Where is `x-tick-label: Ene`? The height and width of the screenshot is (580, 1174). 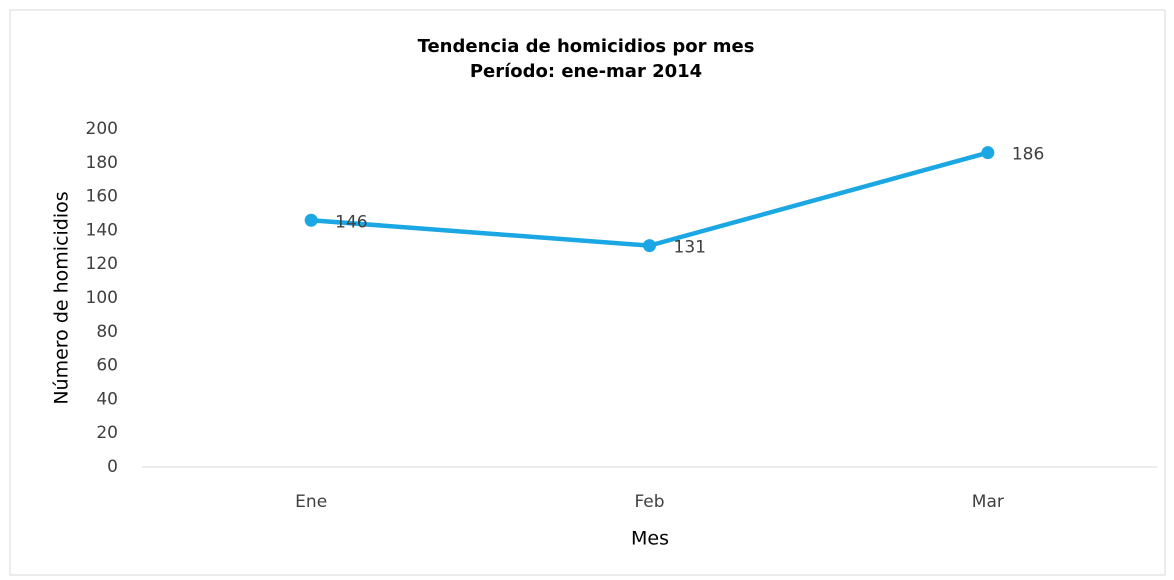
x-tick-label: Ene is located at coordinates (311, 502).